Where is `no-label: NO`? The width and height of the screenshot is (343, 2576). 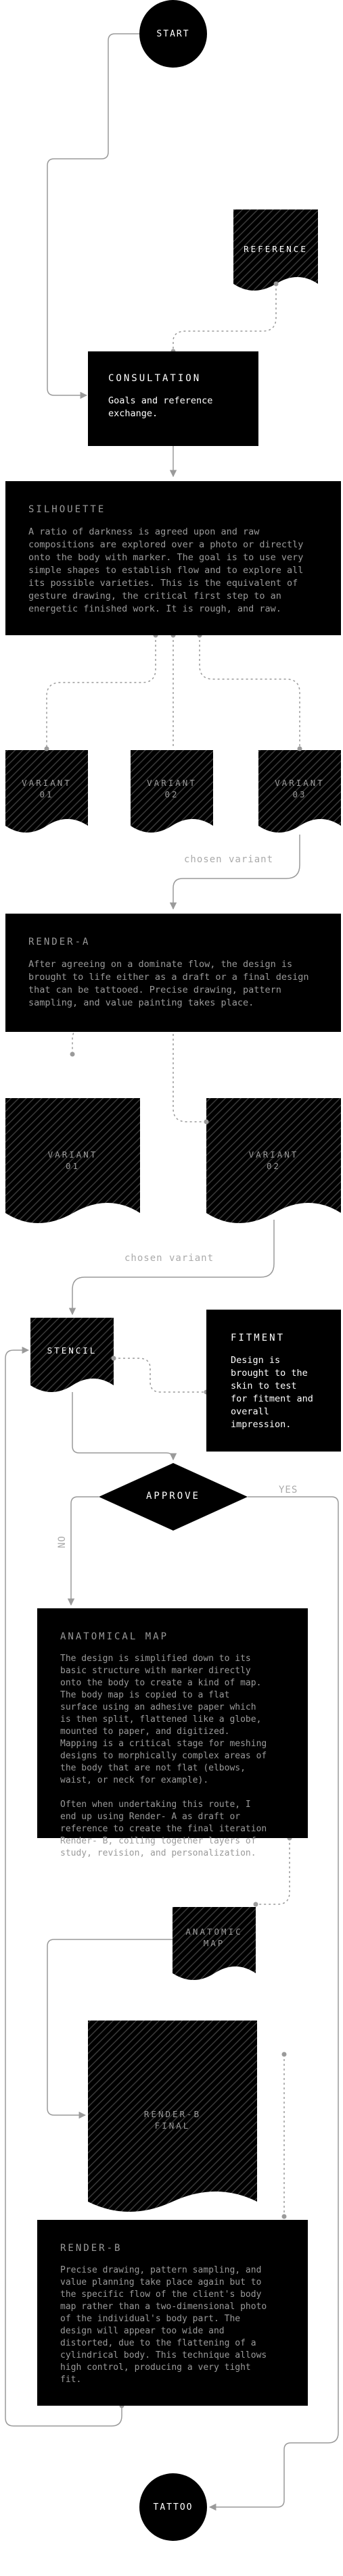
no-label: NO is located at coordinates (62, 1542).